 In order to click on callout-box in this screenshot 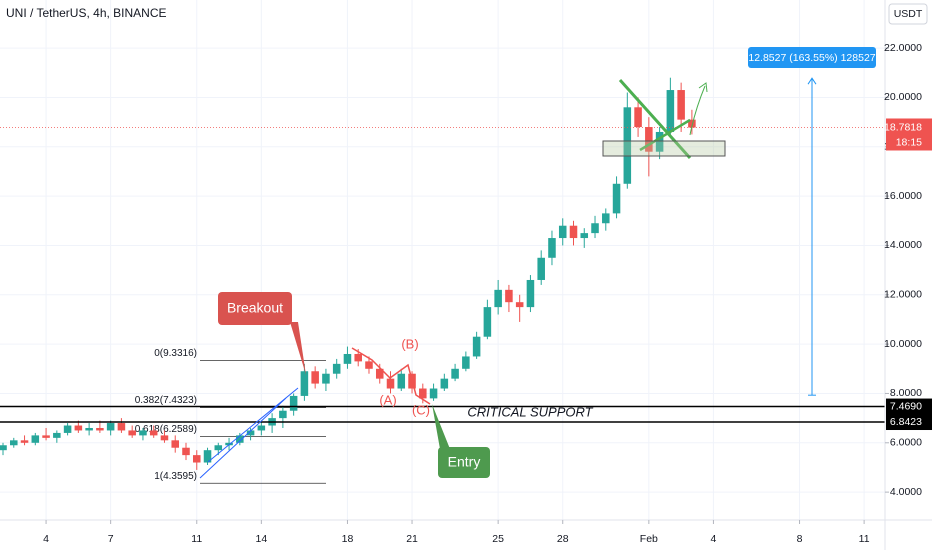, I will do `click(464, 462)`.